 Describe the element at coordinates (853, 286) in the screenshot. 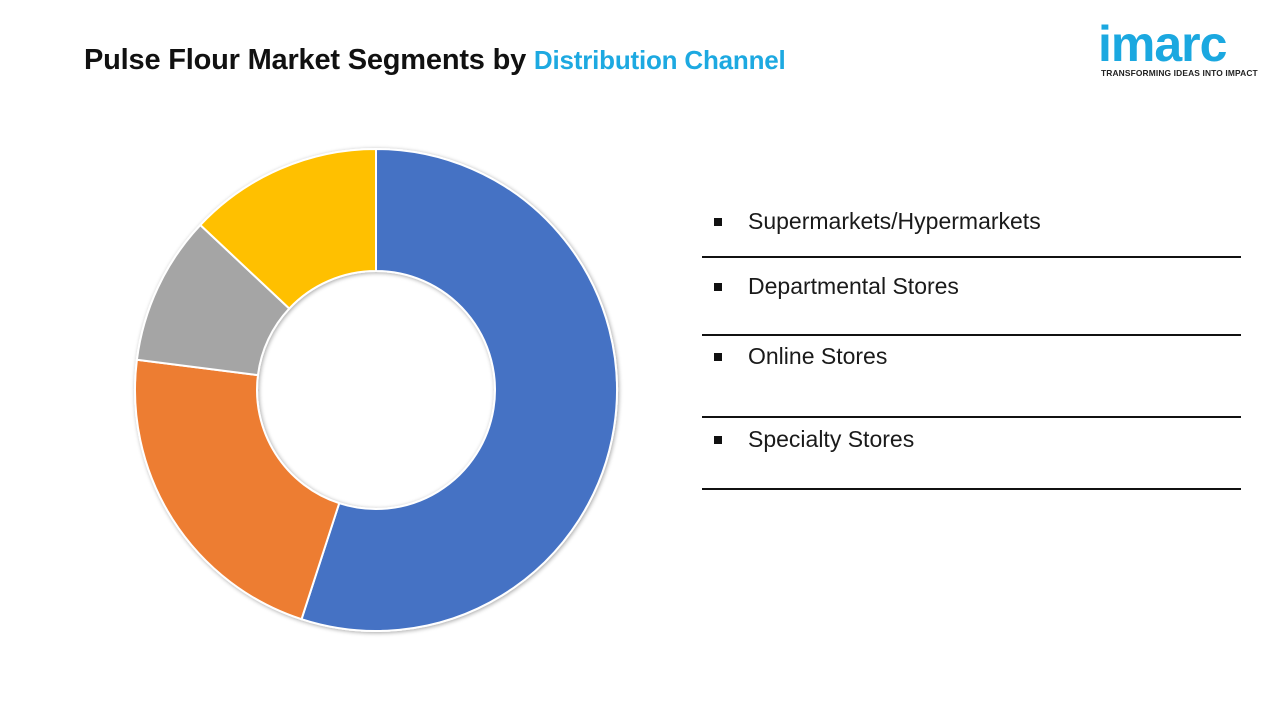

I see `legend-label: Departmental Stores` at that location.